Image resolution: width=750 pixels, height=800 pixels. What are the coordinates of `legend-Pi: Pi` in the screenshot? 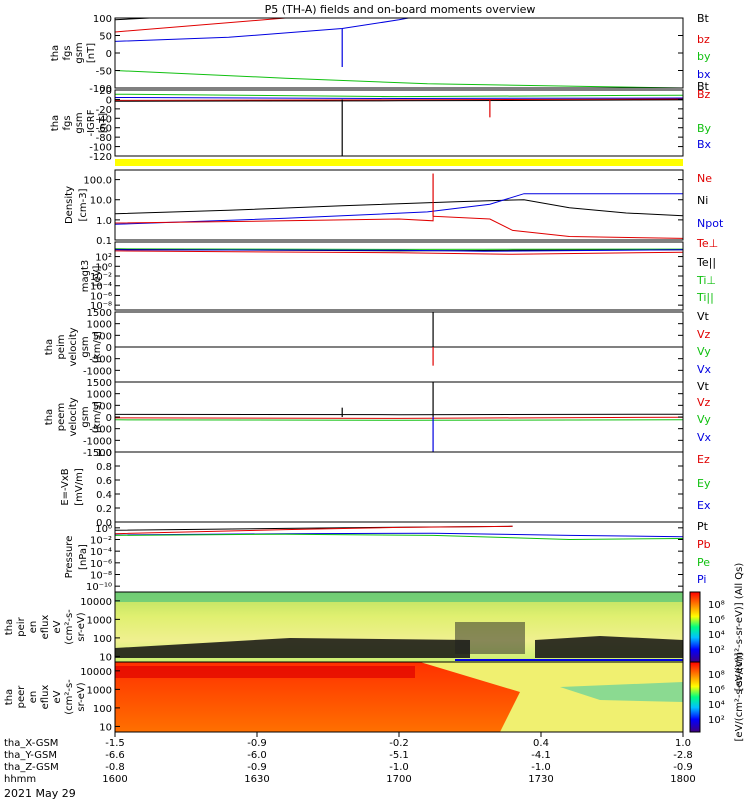 It's located at (701, 579).